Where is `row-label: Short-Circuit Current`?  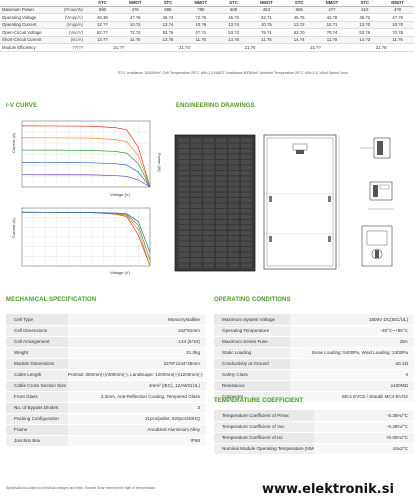
row-label: Short-Circuit Current is located at coordinates (28, 40).